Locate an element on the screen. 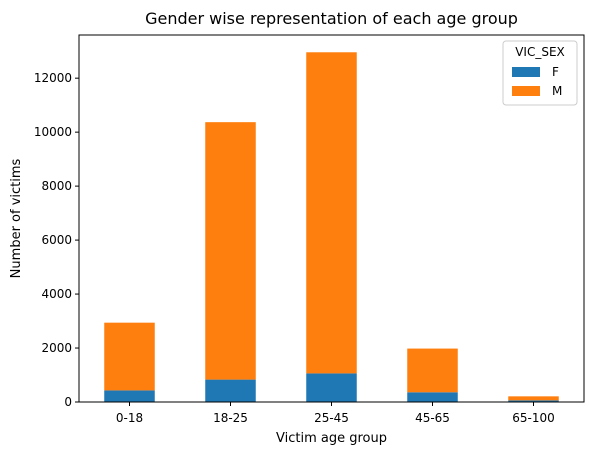  x-tick-label: 65-100 is located at coordinates (533, 418).